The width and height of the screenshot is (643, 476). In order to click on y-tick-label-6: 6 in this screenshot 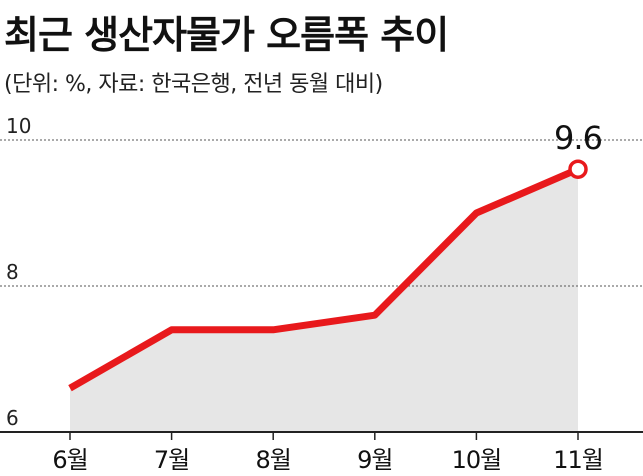, I will do `click(12, 418)`.